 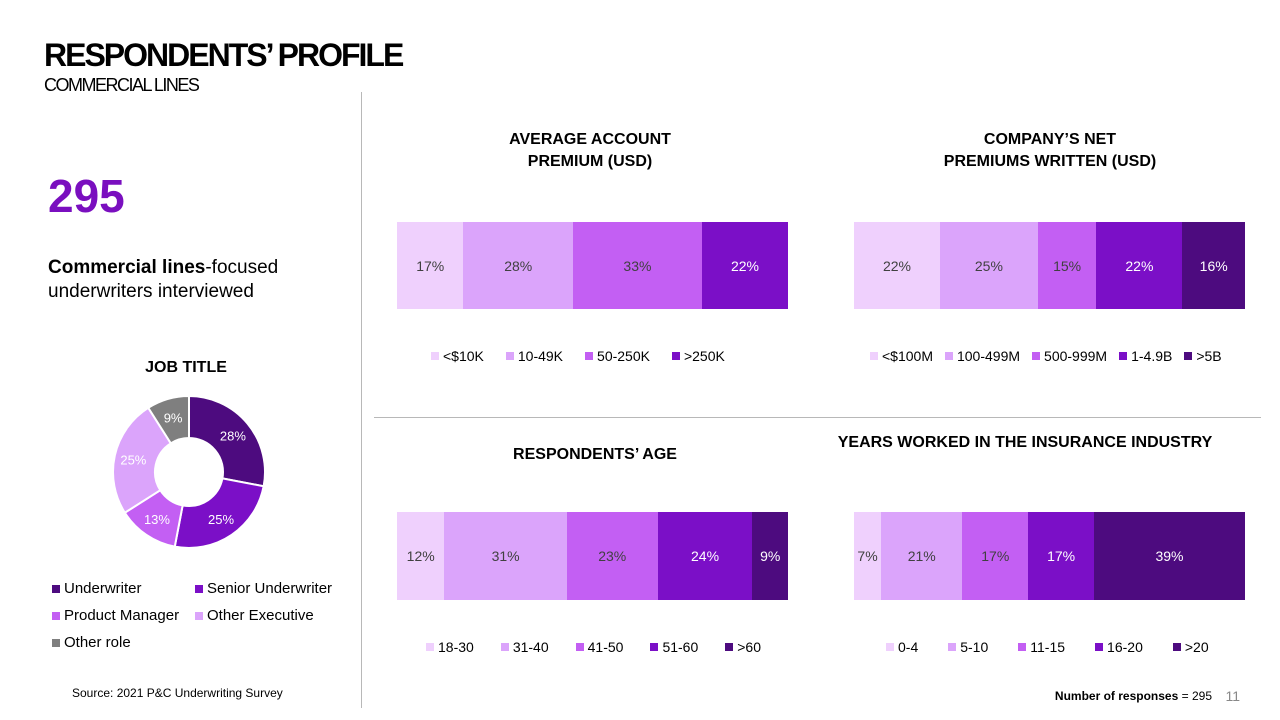 I want to click on bar-segment: 39%, so click(x=1169, y=556).